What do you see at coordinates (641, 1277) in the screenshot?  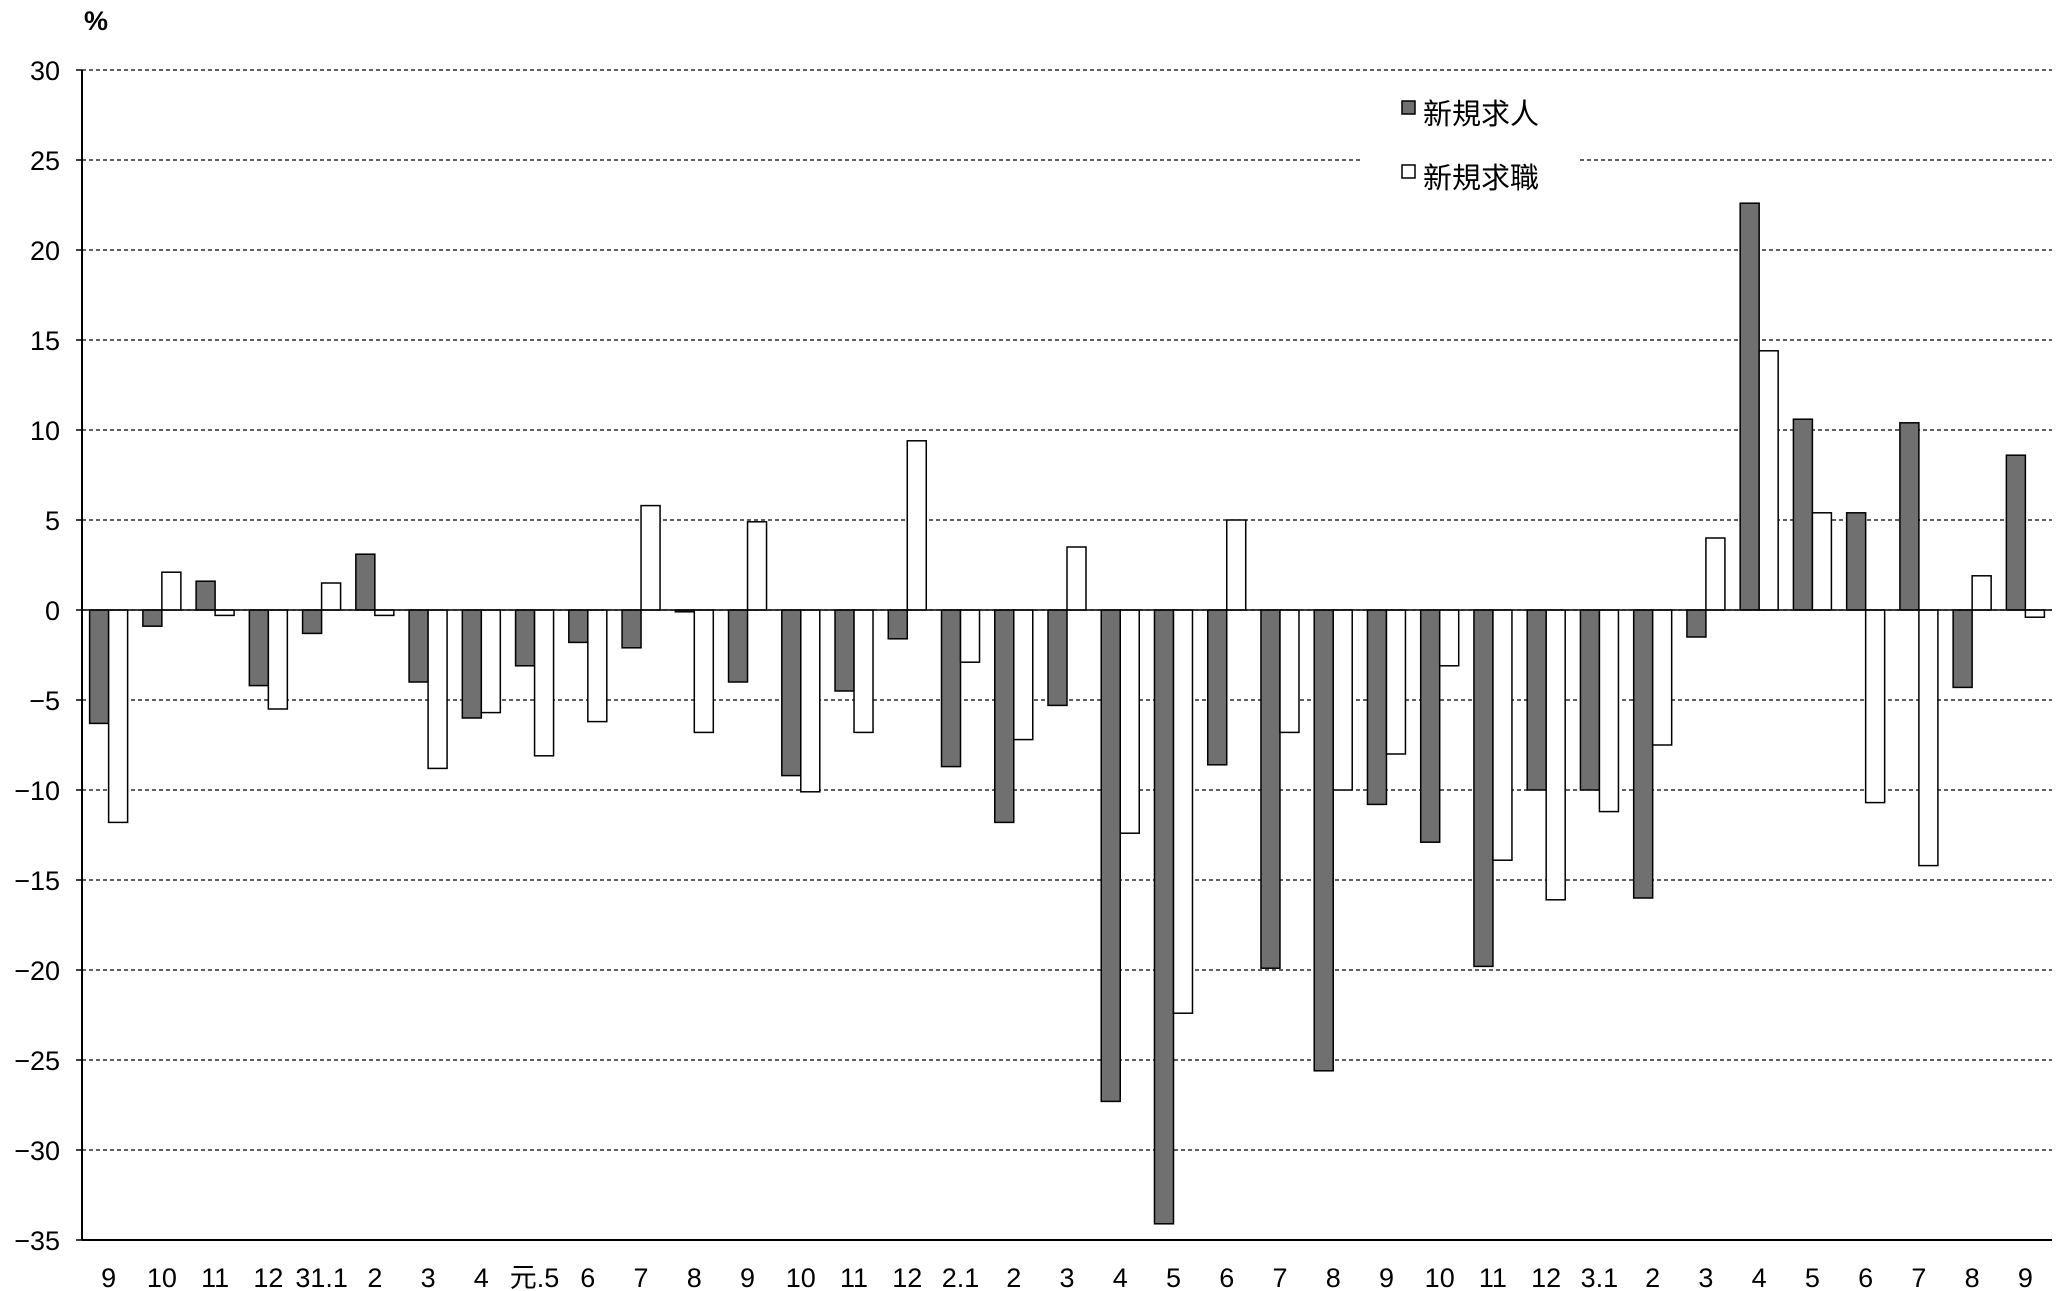 I see `x-tick-label: 7` at bounding box center [641, 1277].